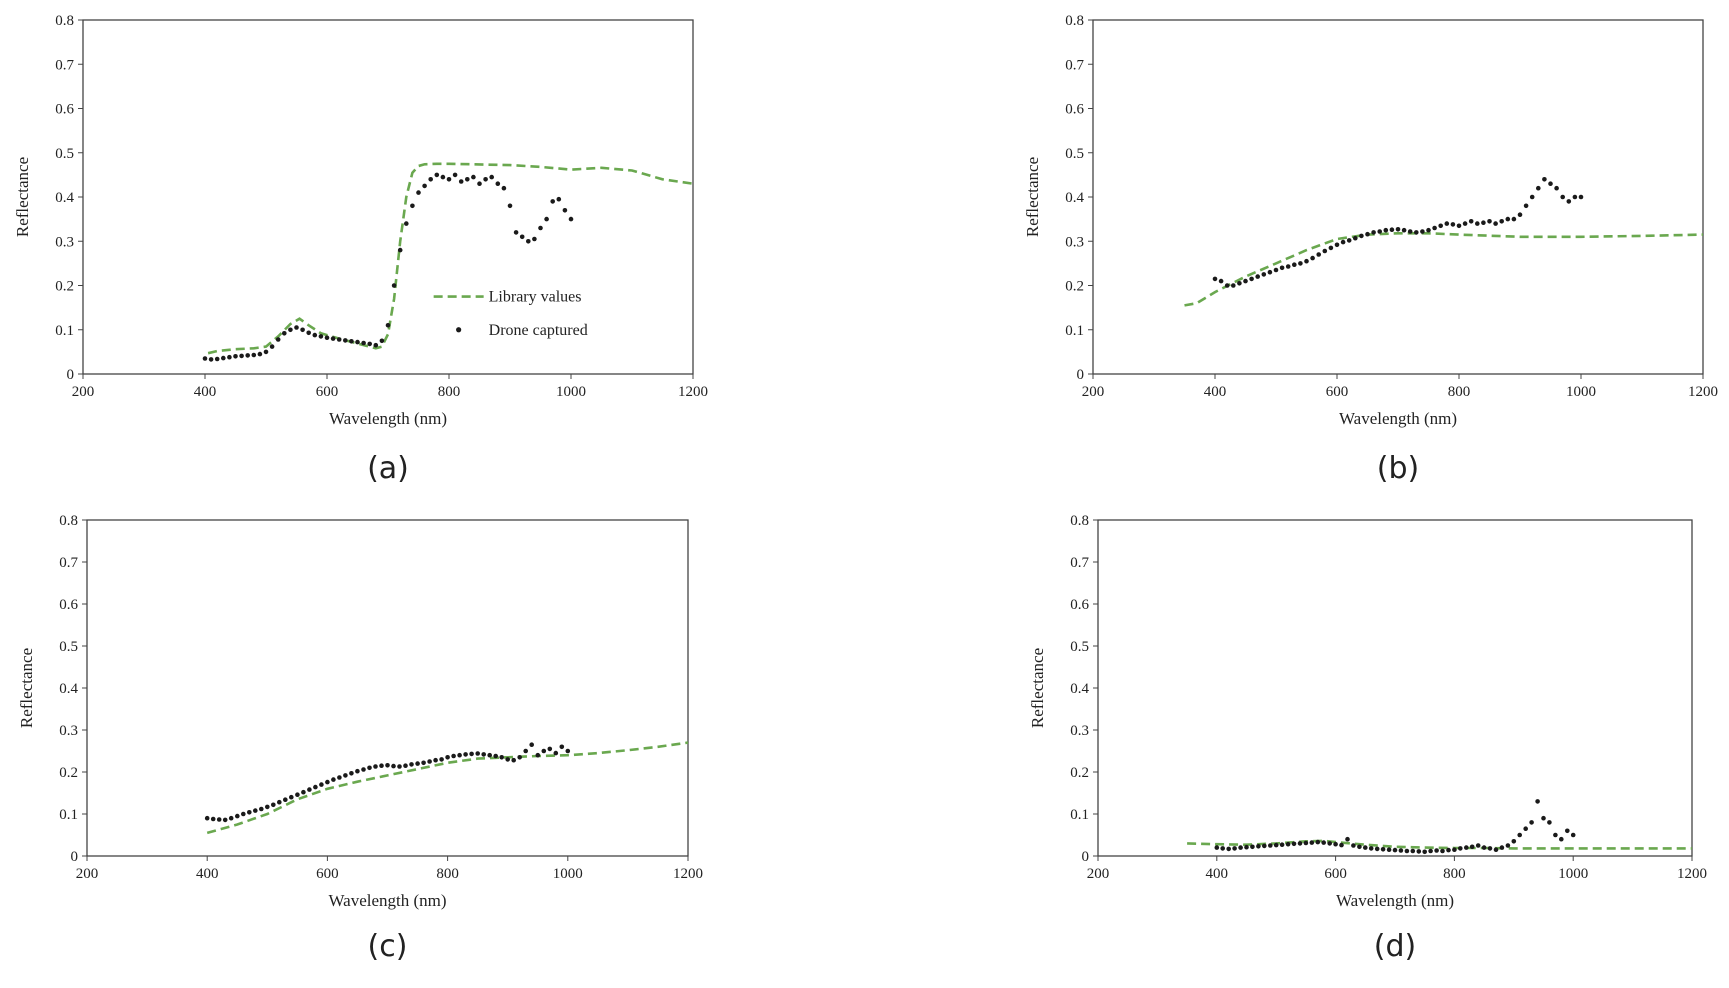 This screenshot has width=1729, height=988. Describe the element at coordinates (447, 788) in the screenshot. I see `library-values-line` at that location.